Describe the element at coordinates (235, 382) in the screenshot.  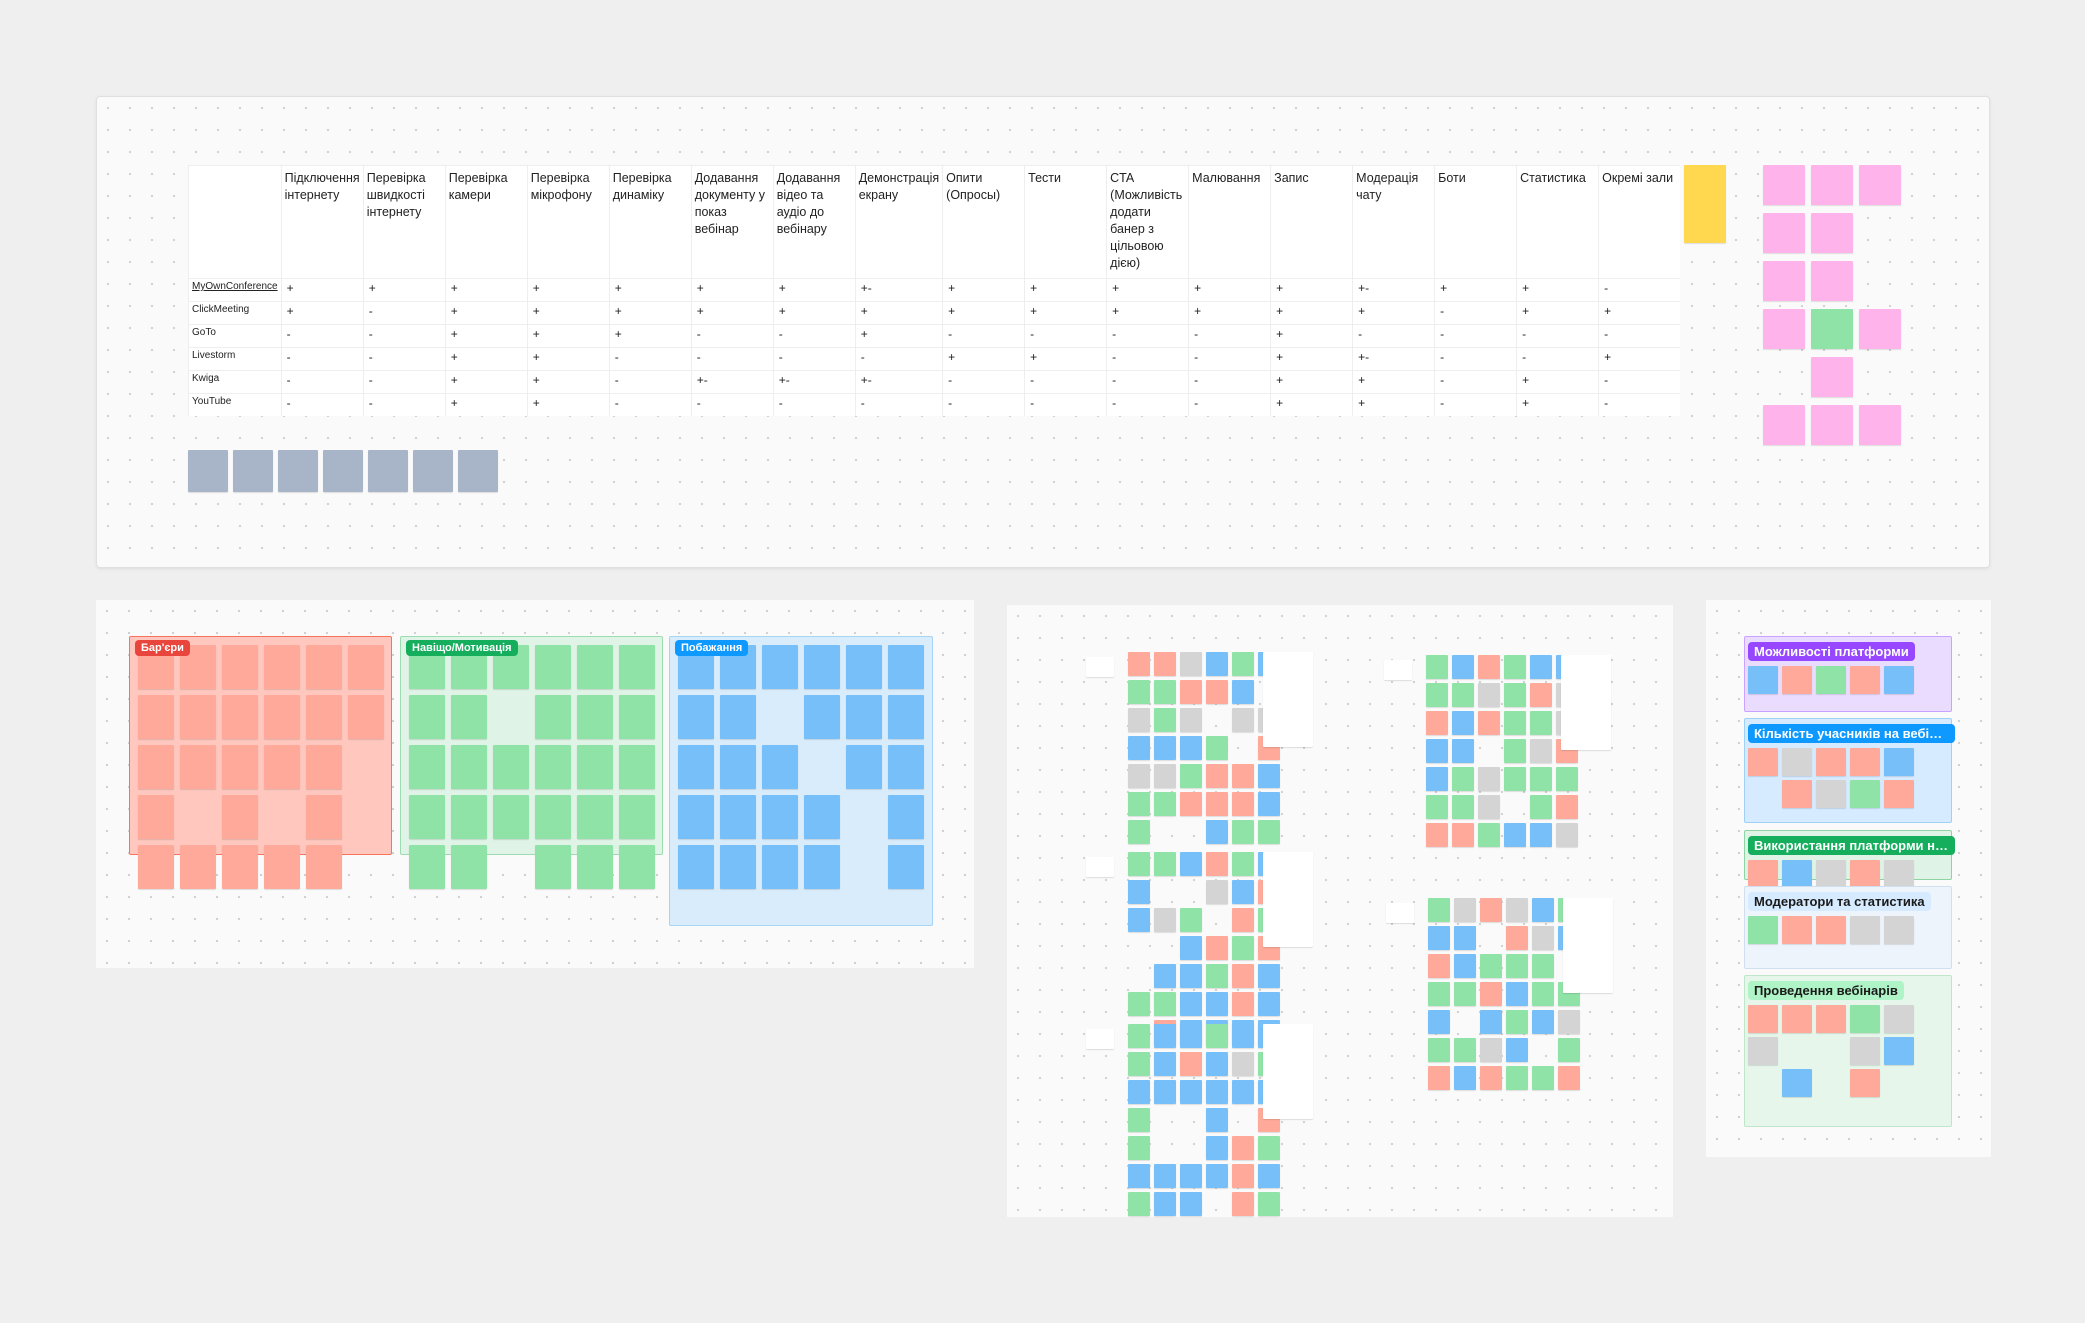
I see `row-label: Kwiga` at that location.